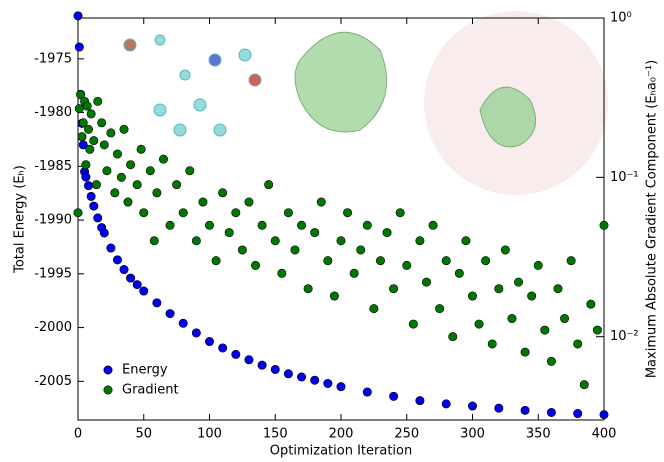  I want to click on y-tick-label: -1995, so click(53, 273).